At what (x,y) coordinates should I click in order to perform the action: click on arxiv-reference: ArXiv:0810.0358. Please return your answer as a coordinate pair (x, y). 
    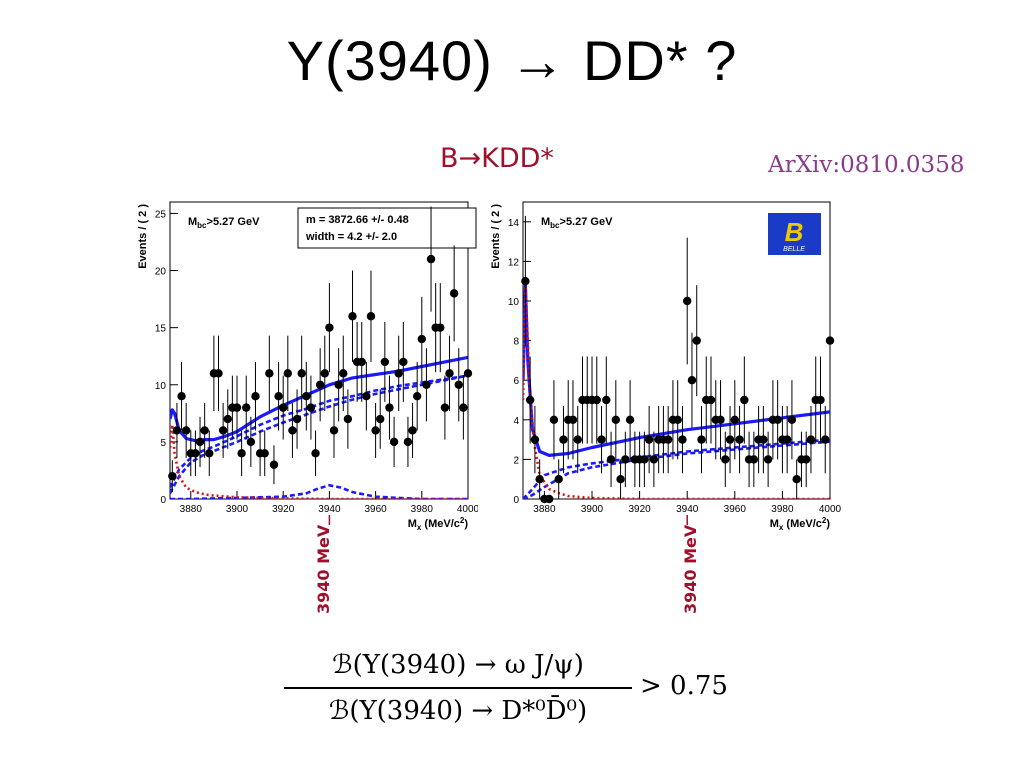
    Looking at the image, I should click on (866, 165).